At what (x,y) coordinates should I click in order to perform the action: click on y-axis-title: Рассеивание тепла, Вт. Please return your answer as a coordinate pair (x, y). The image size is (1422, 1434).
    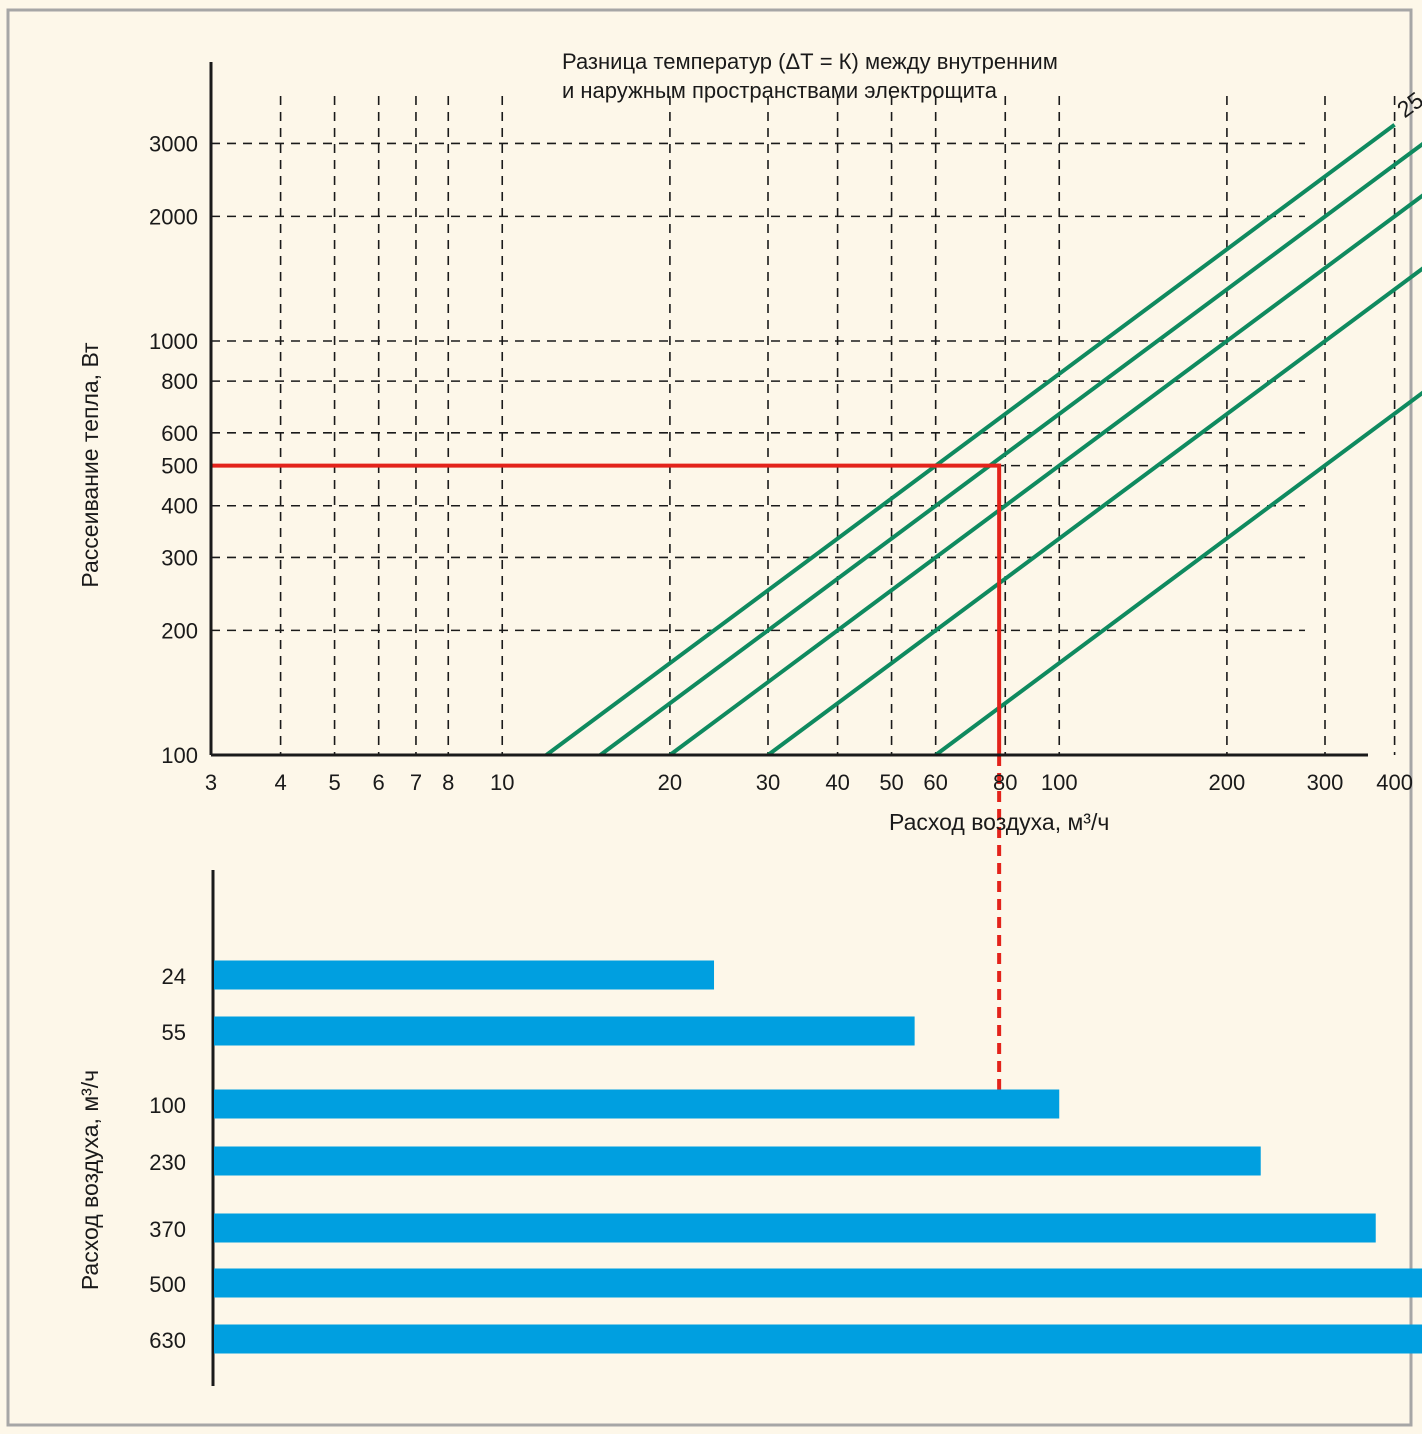
    Looking at the image, I should click on (90, 465).